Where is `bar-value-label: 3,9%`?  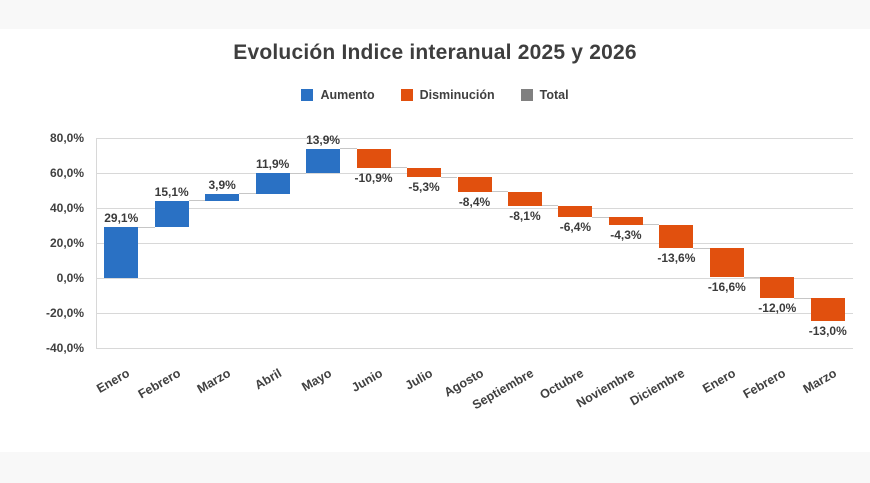 bar-value-label: 3,9% is located at coordinates (222, 184).